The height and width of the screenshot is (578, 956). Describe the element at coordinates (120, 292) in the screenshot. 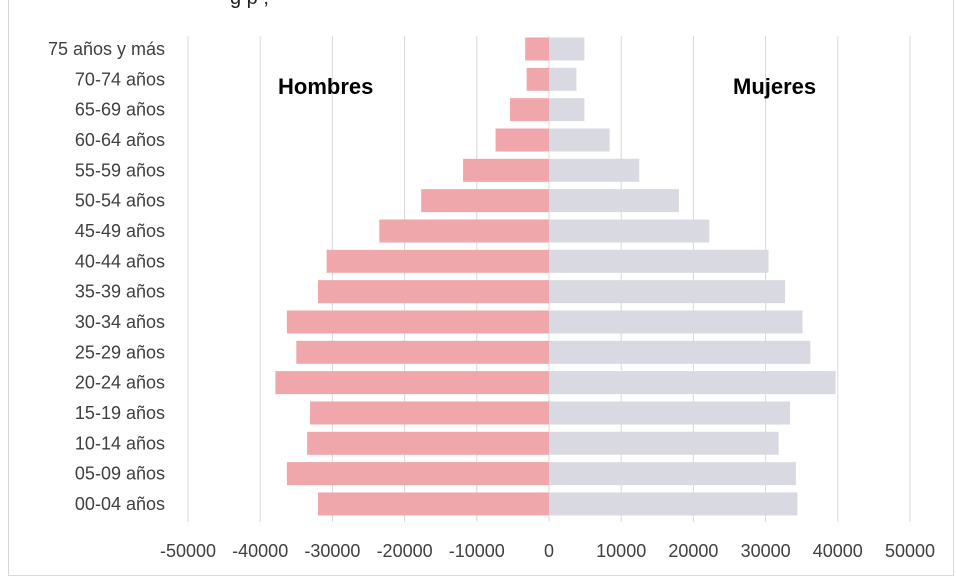

I see `category-label: 35-39 años` at that location.